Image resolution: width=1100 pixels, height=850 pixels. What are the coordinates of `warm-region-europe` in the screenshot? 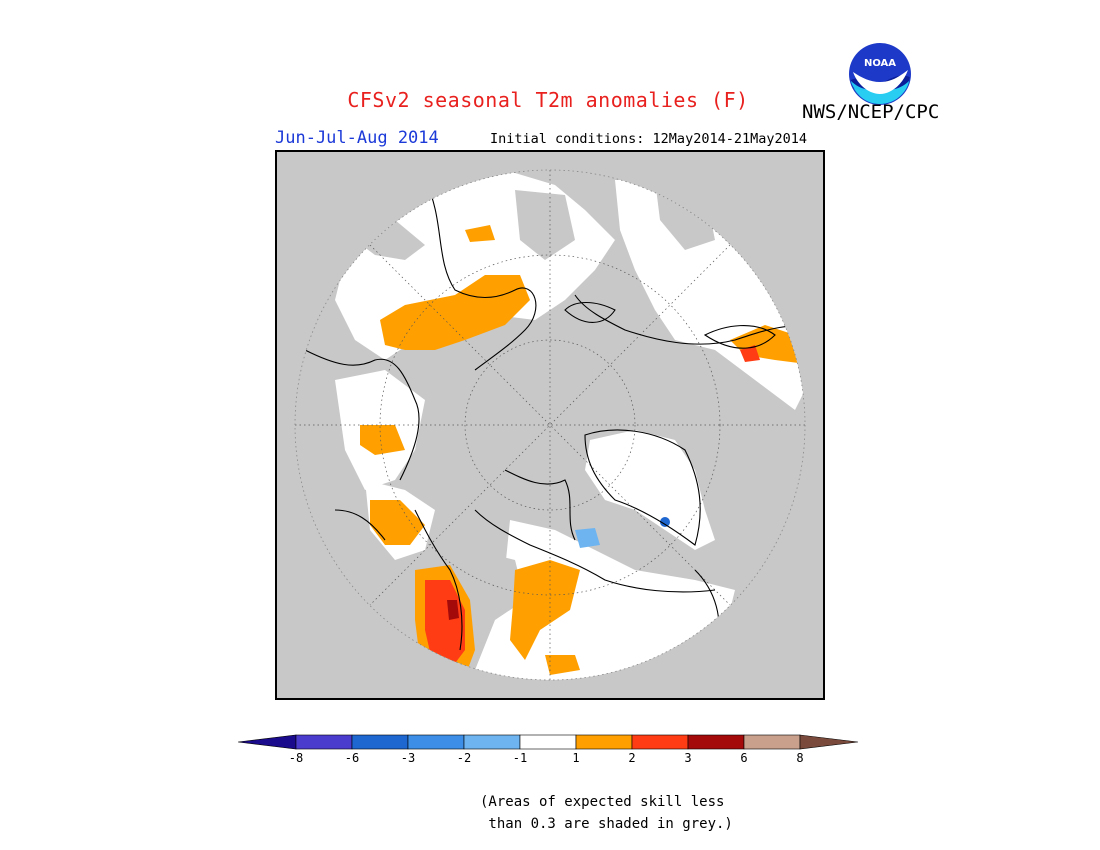 It's located at (455, 312).